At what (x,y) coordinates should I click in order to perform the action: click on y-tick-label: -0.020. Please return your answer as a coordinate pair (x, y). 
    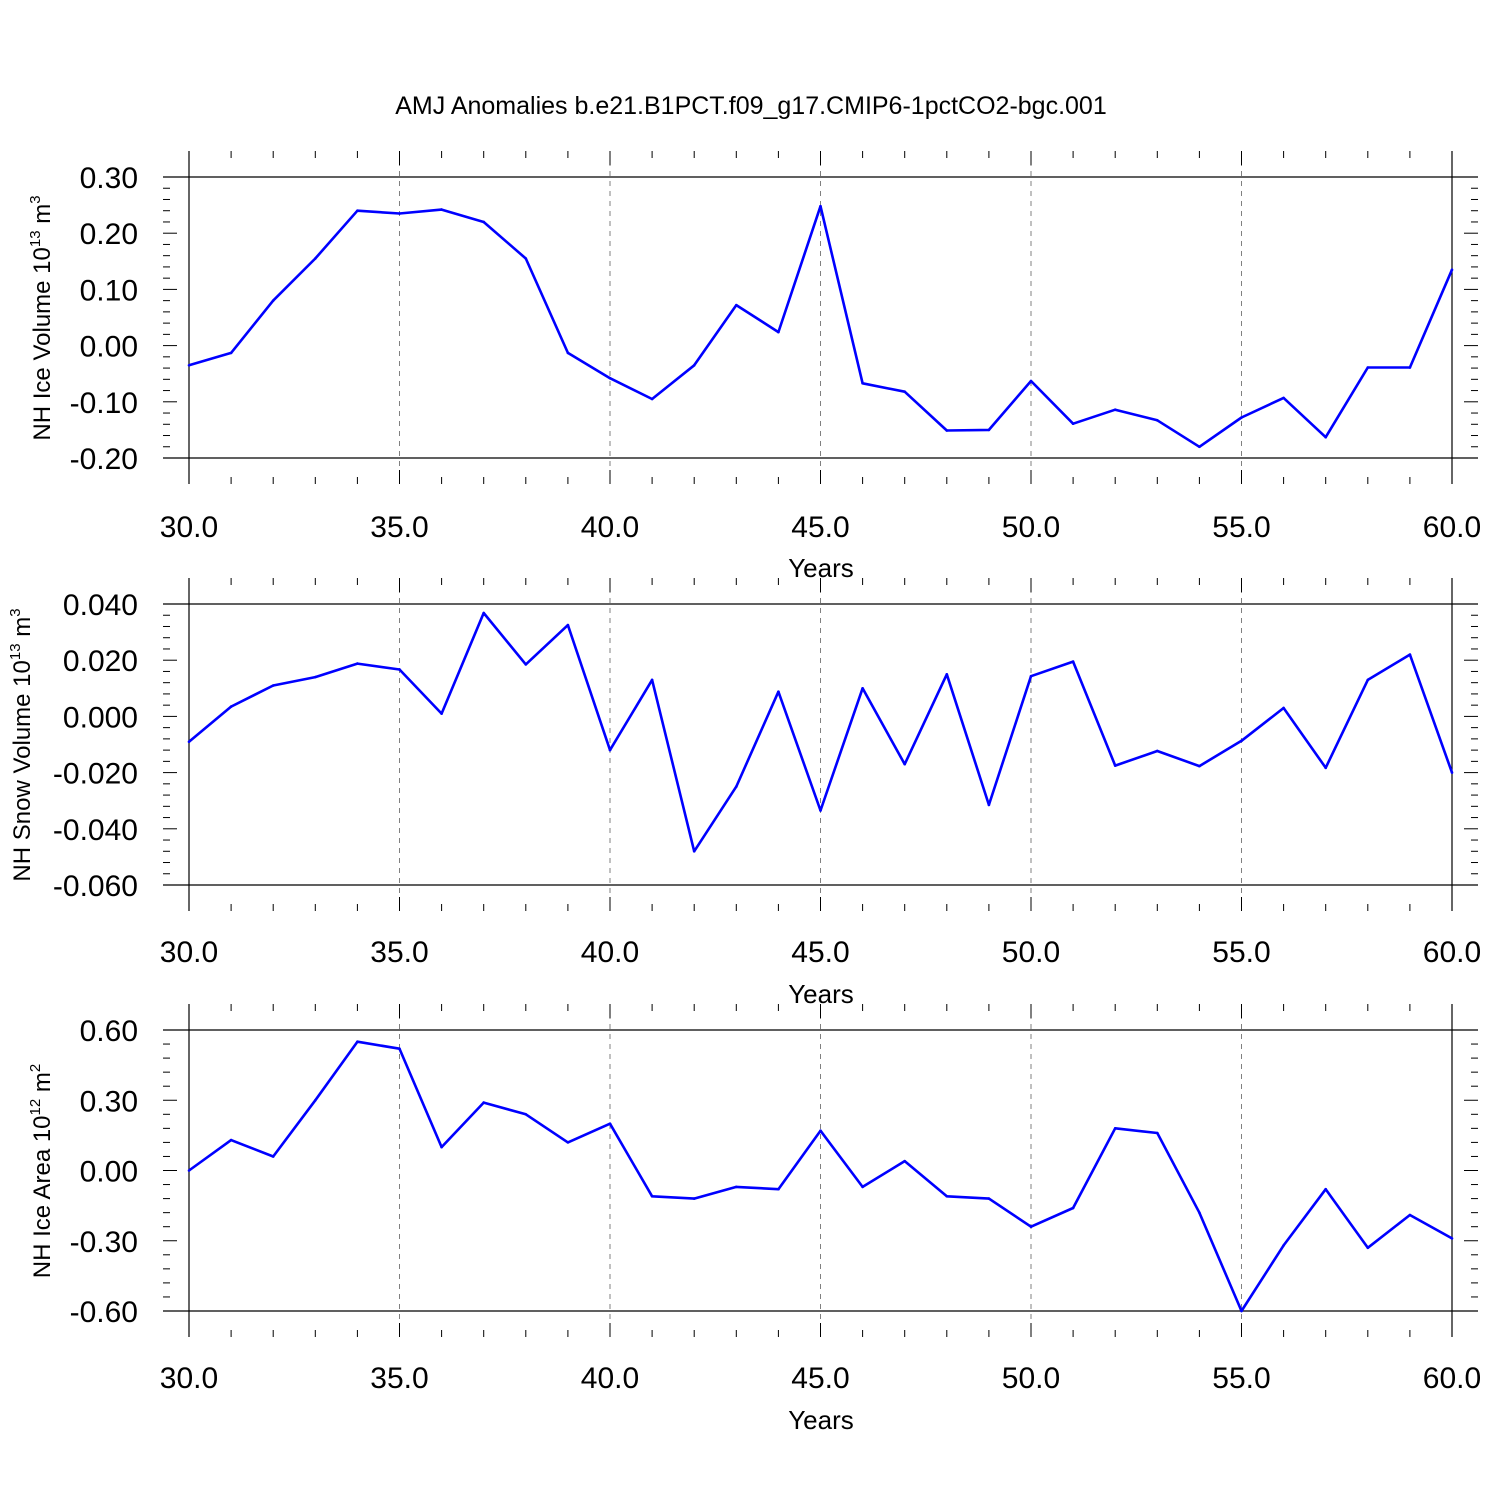
    Looking at the image, I should click on (95, 774).